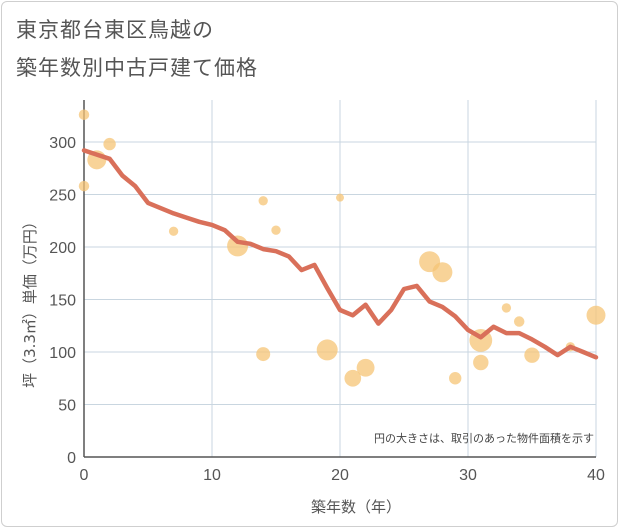  What do you see at coordinates (62, 301) in the screenshot?
I see `y-tick-label: 150` at bounding box center [62, 301].